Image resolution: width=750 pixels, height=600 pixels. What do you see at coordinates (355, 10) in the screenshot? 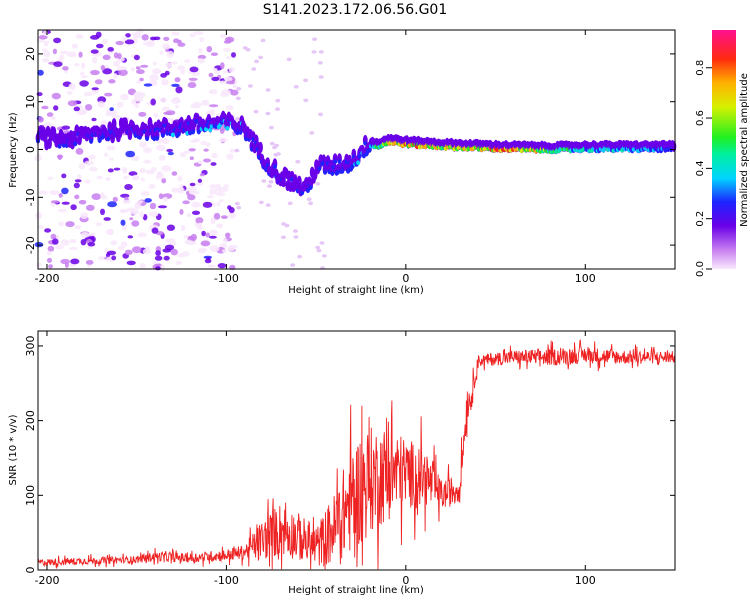
I see `figure-title: S141.2023.172.06.56.G01` at bounding box center [355, 10].